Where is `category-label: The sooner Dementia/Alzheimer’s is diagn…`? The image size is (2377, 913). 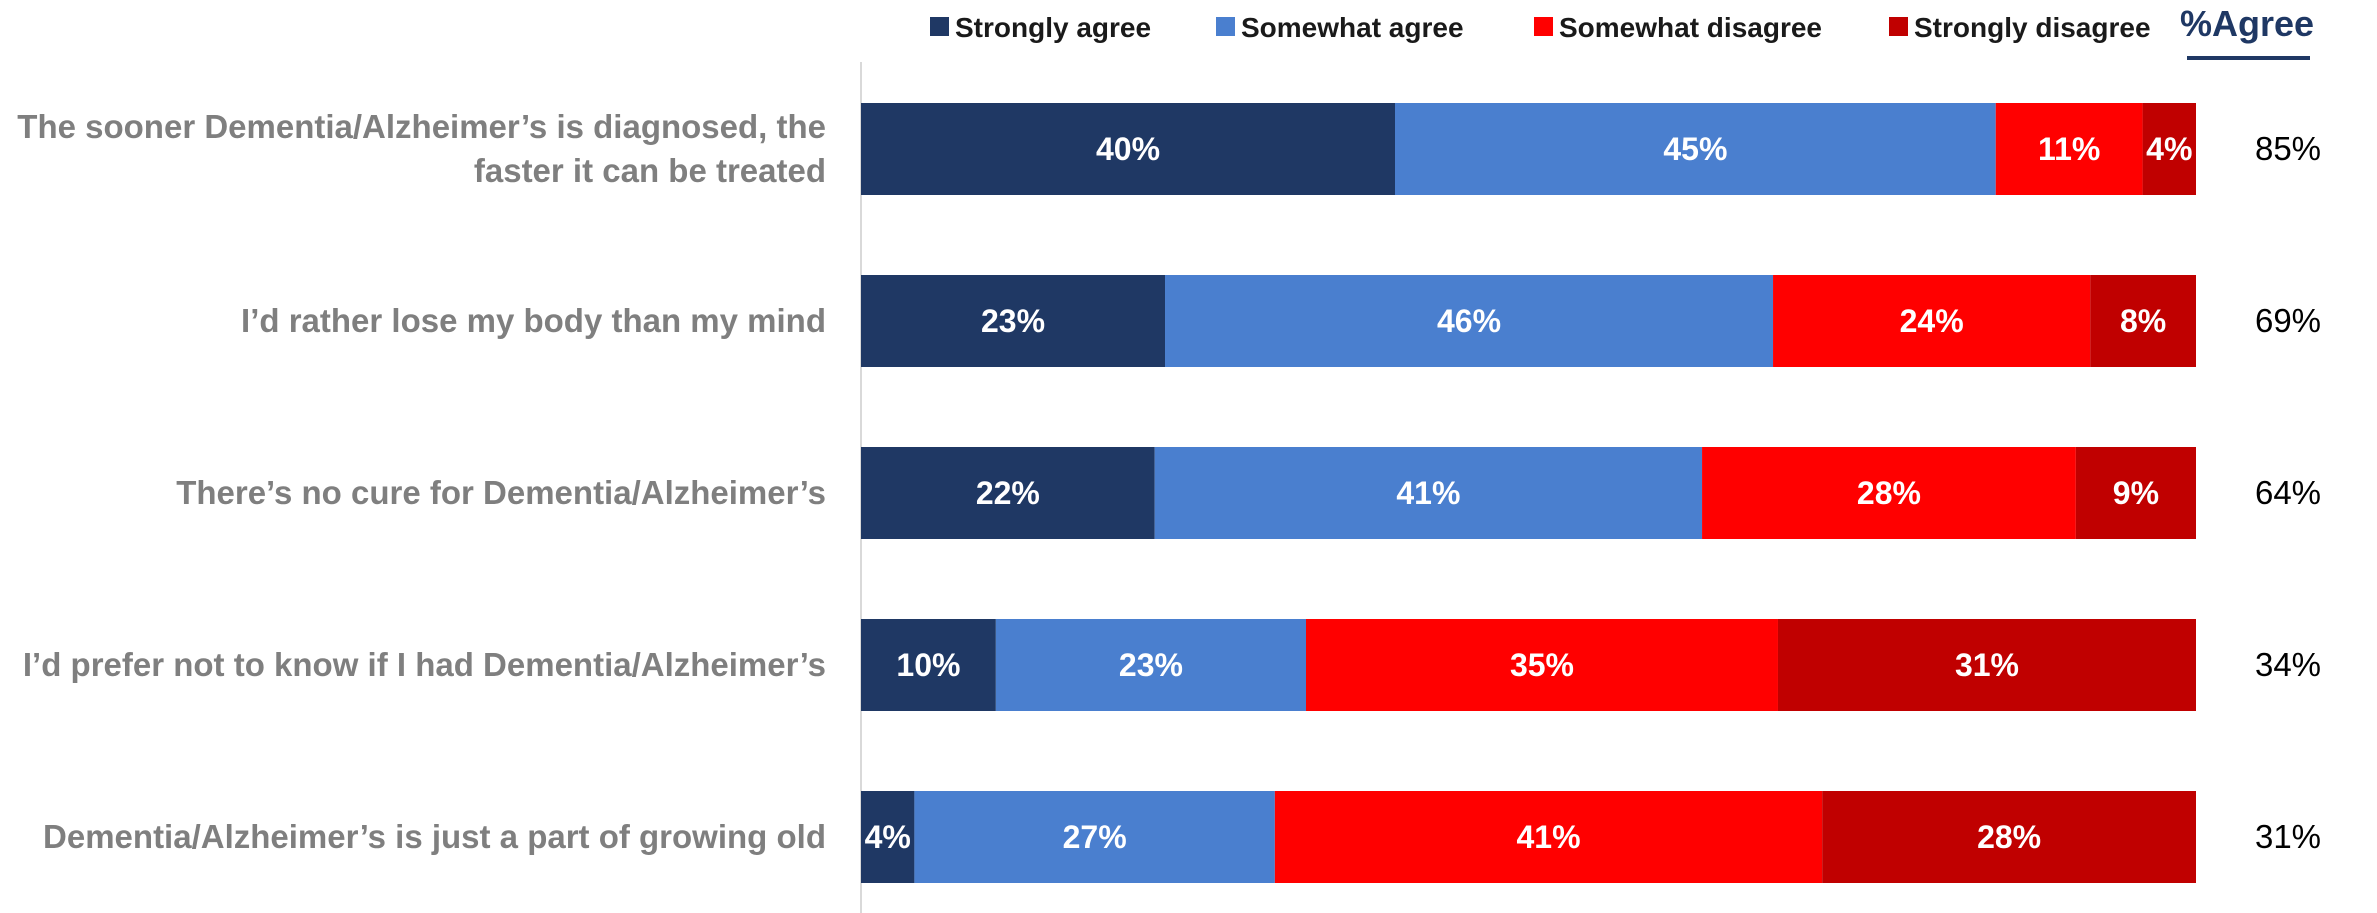
category-label: The sooner Dementia/Alzheimer’s is diagn… is located at coordinates (421, 148).